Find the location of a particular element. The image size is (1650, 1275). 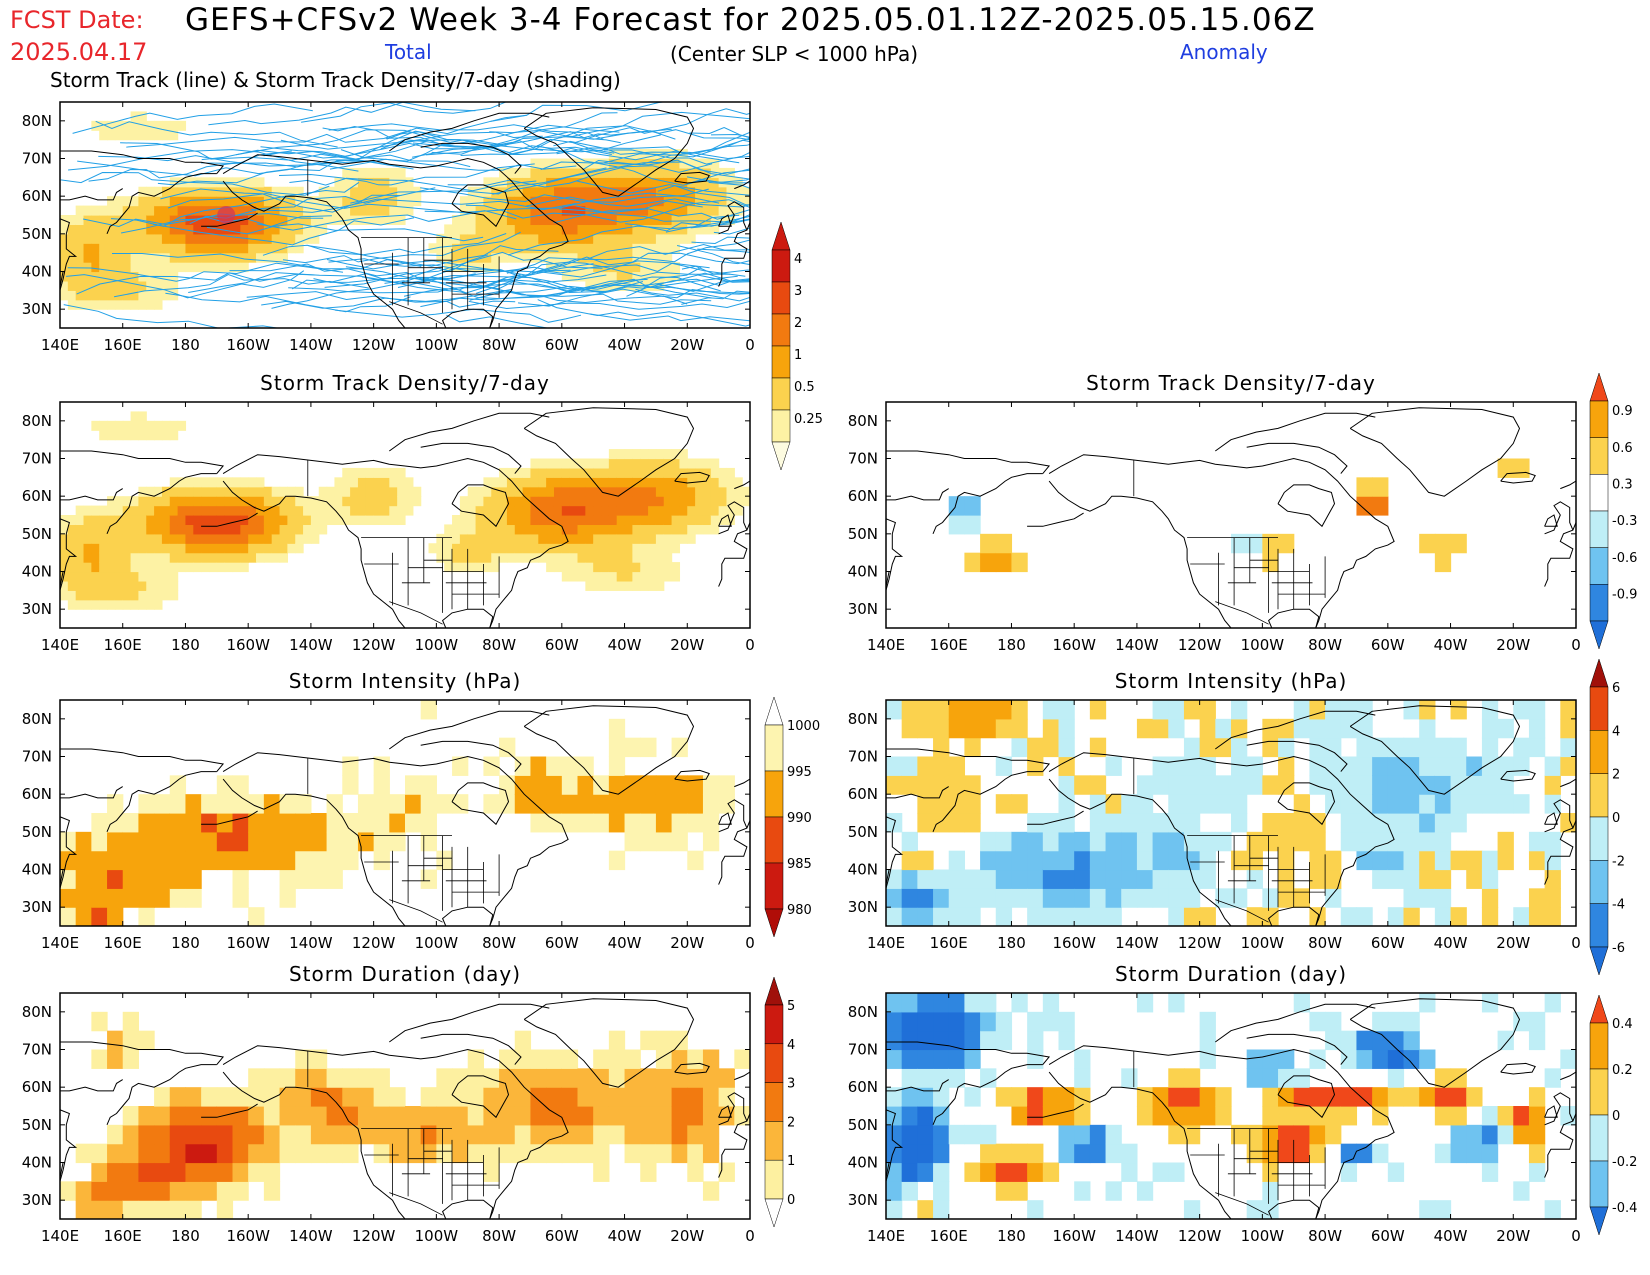

colorbar-label: 0.5 is located at coordinates (804, 387).